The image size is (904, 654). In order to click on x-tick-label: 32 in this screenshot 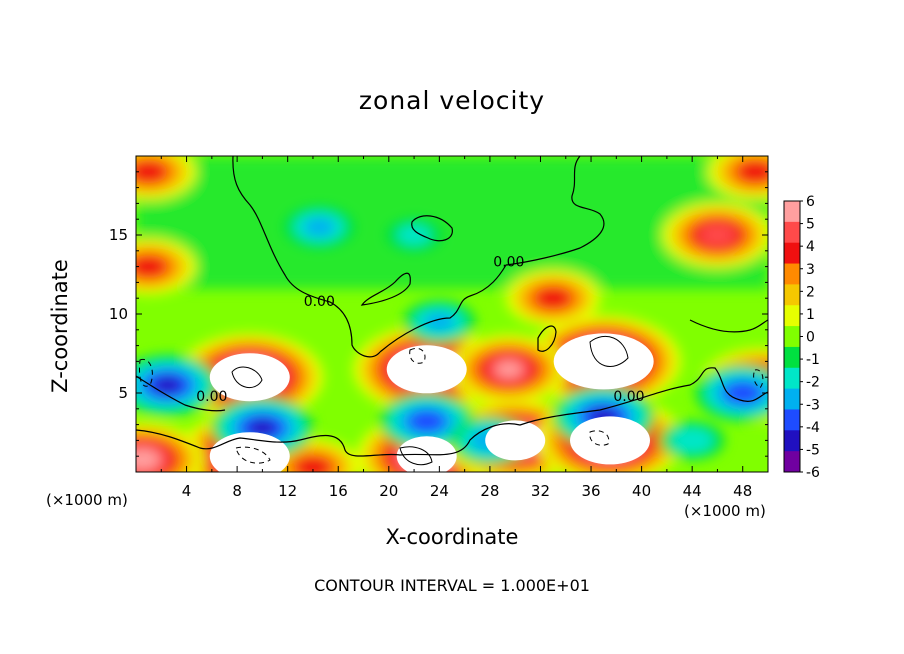, I will do `click(540, 491)`.